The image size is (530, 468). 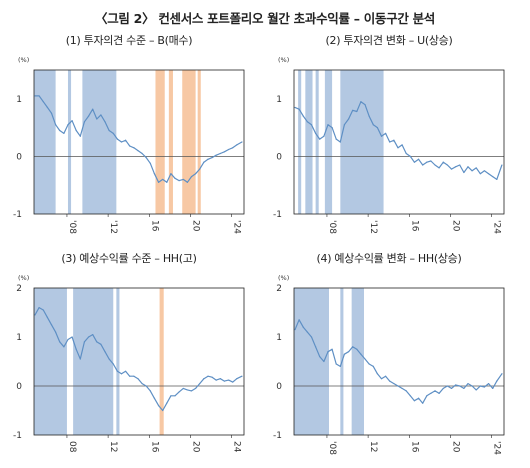 What do you see at coordinates (72, 447) in the screenshot?
I see `x-tick-label: 08` at bounding box center [72, 447].